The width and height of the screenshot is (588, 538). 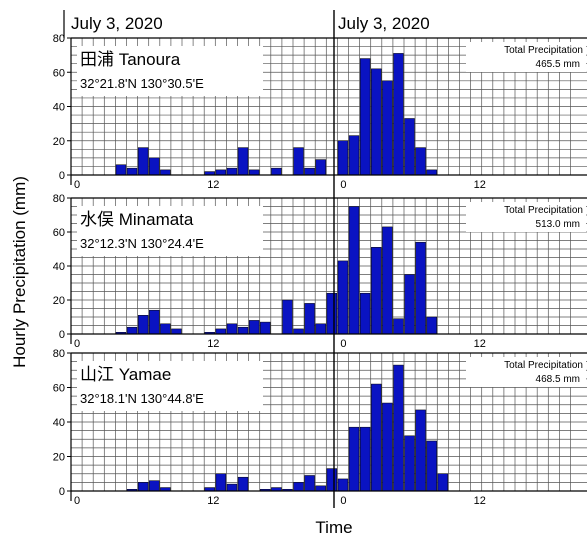 I want to click on station-name: 田浦 Tanoura, so click(x=130, y=59).